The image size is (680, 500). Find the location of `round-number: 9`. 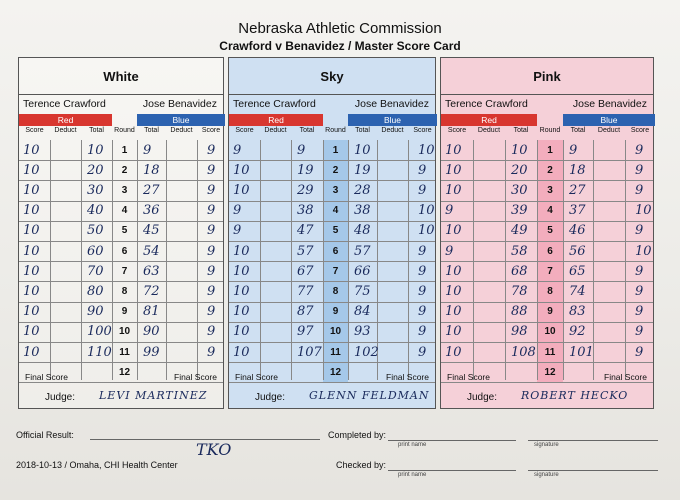

round-number: 9 is located at coordinates (550, 312).